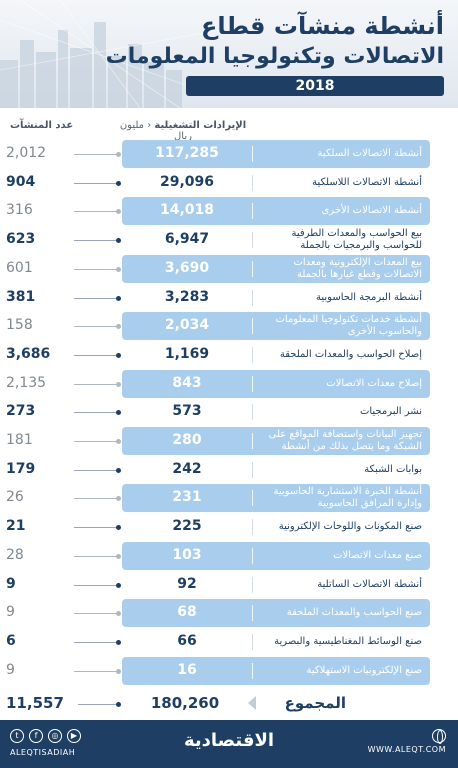  Describe the element at coordinates (45, 736) in the screenshot. I see `social-icons: t f ◎ ▶` at that location.